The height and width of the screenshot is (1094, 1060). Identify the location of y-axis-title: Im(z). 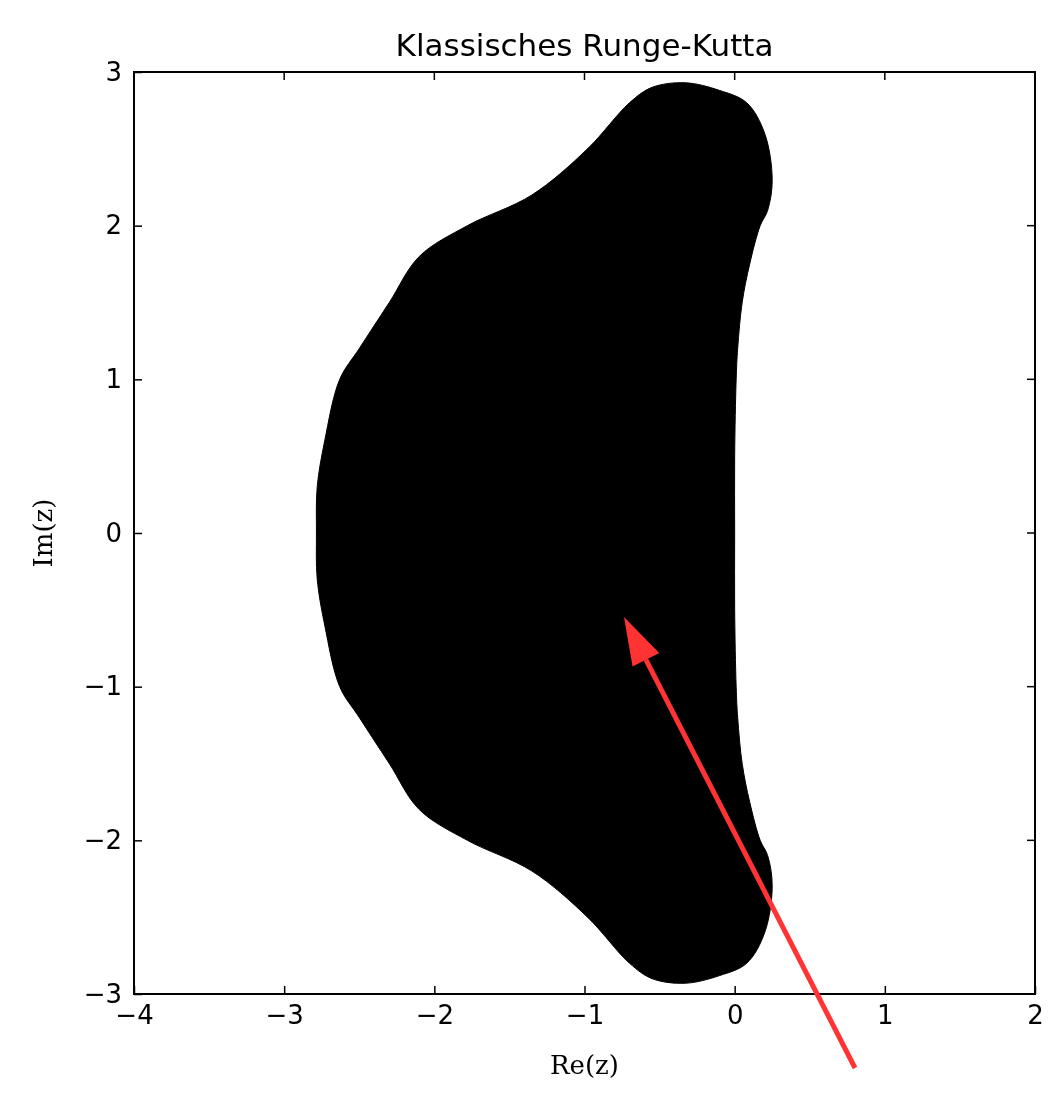
(43, 533).